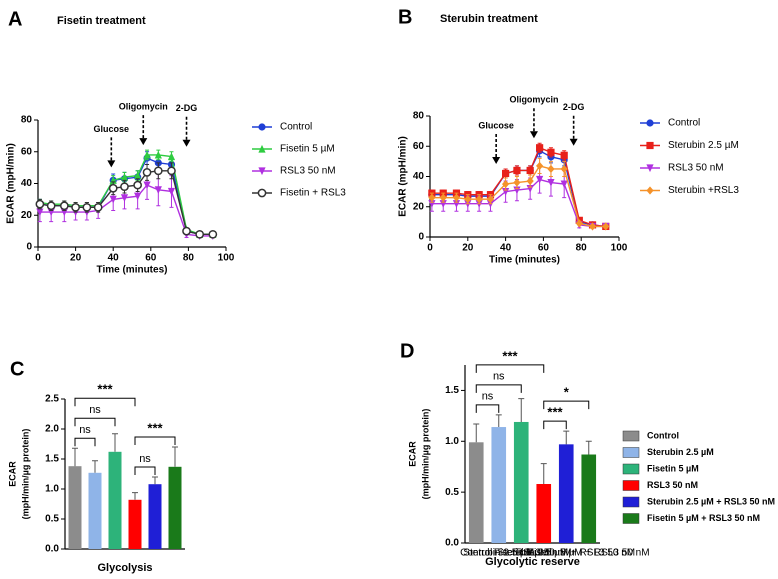  Describe the element at coordinates (27, 151) in the screenshot. I see `y-tick-label: 60` at that location.